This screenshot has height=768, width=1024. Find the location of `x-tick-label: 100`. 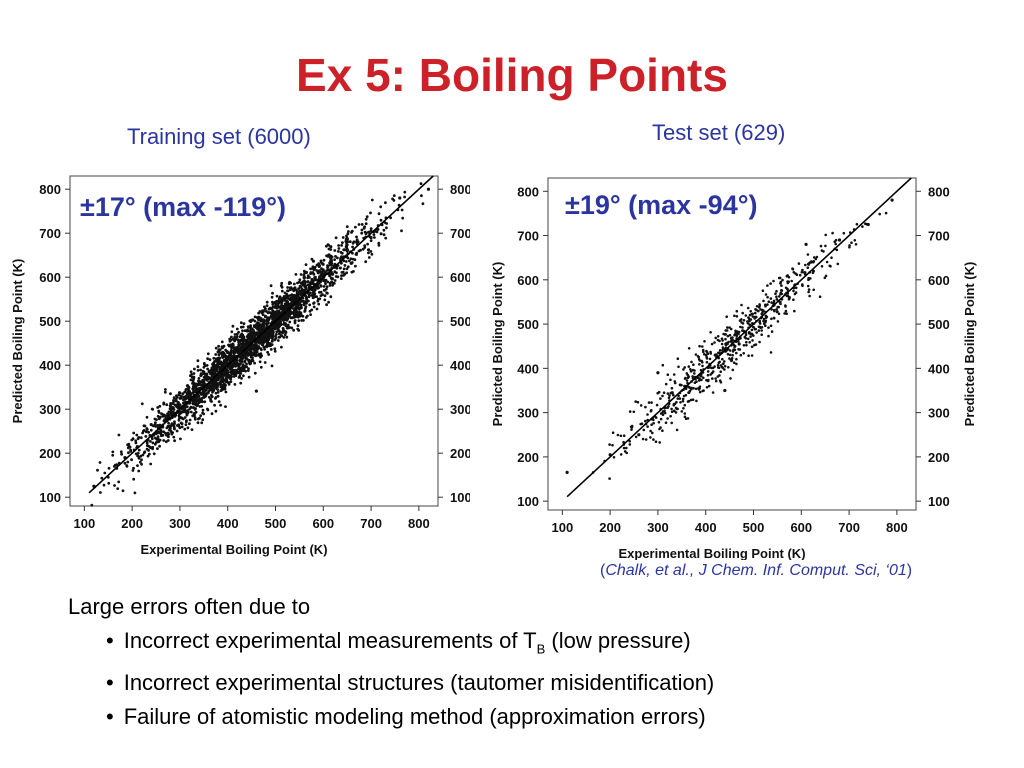

x-tick-label: 100 is located at coordinates (562, 527).